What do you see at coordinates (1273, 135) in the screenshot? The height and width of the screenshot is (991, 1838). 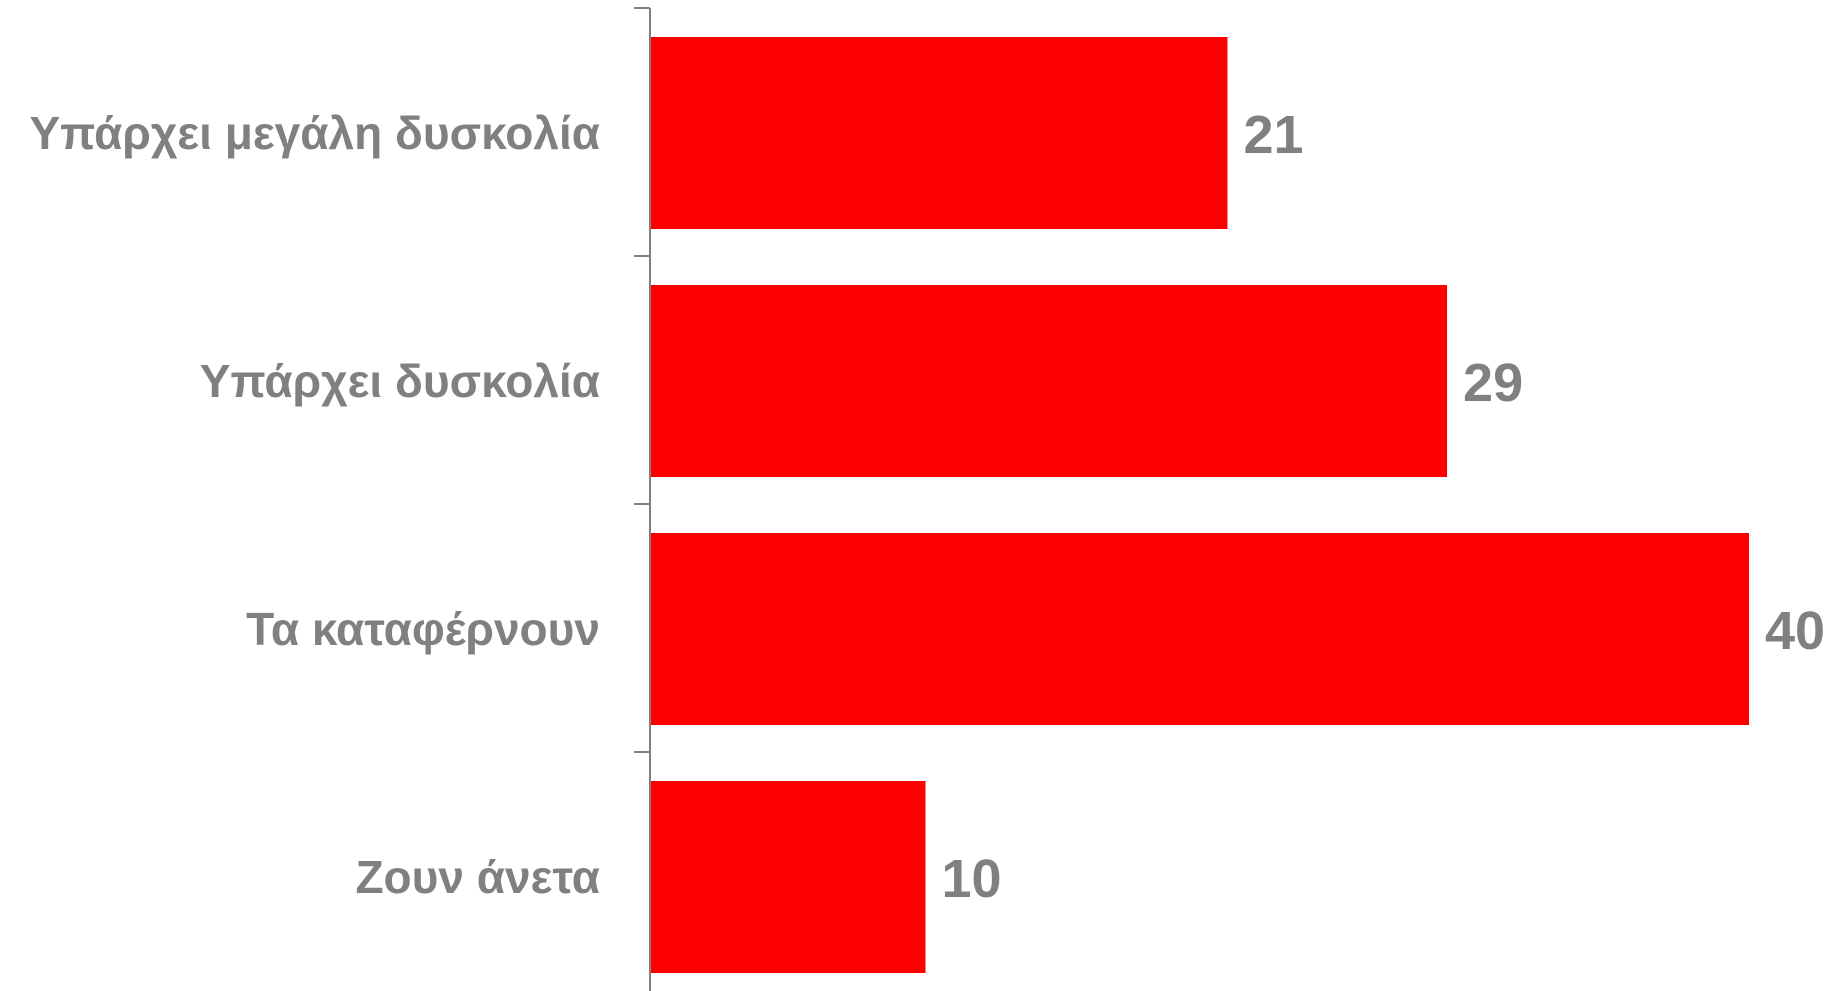 I see `value-label: 21` at bounding box center [1273, 135].